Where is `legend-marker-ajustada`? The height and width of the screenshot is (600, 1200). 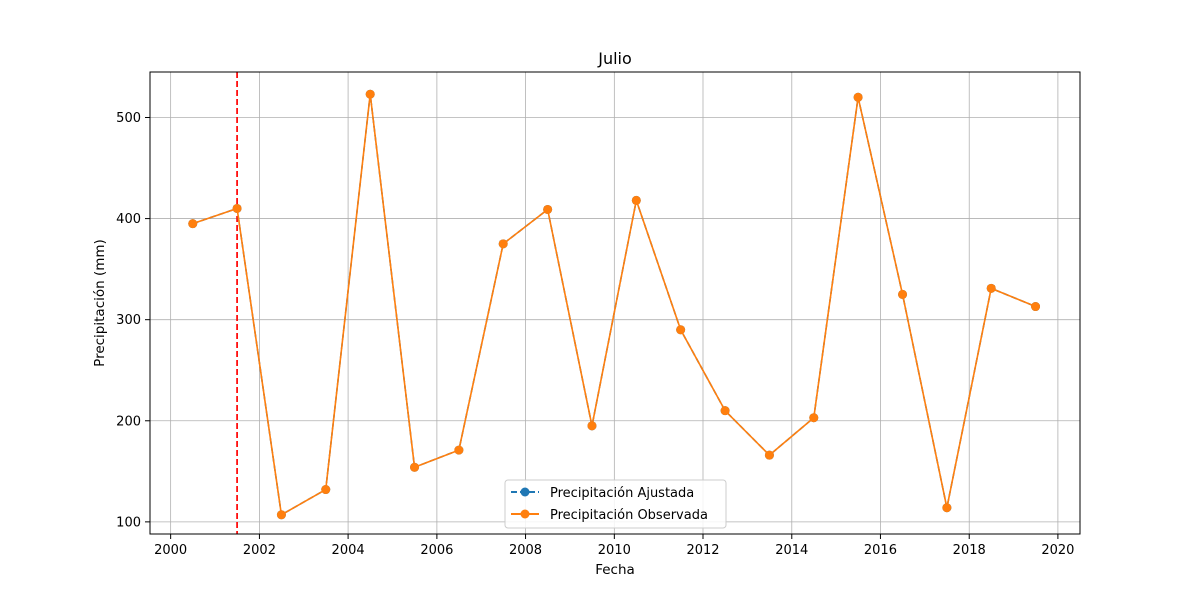
legend-marker-ajustada is located at coordinates (525, 492).